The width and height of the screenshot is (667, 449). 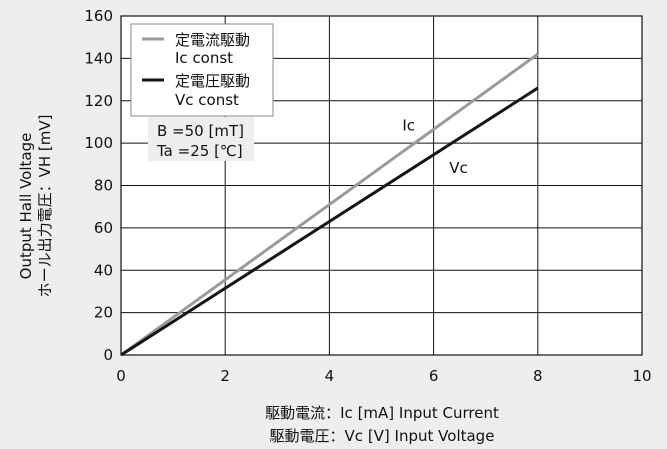 What do you see at coordinates (103, 313) in the screenshot?
I see `y-tick-label: 20` at bounding box center [103, 313].